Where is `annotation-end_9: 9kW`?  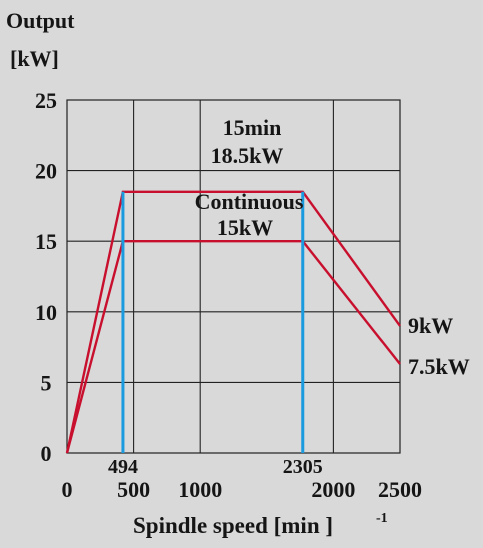
annotation-end_9: 9kW is located at coordinates (430, 325).